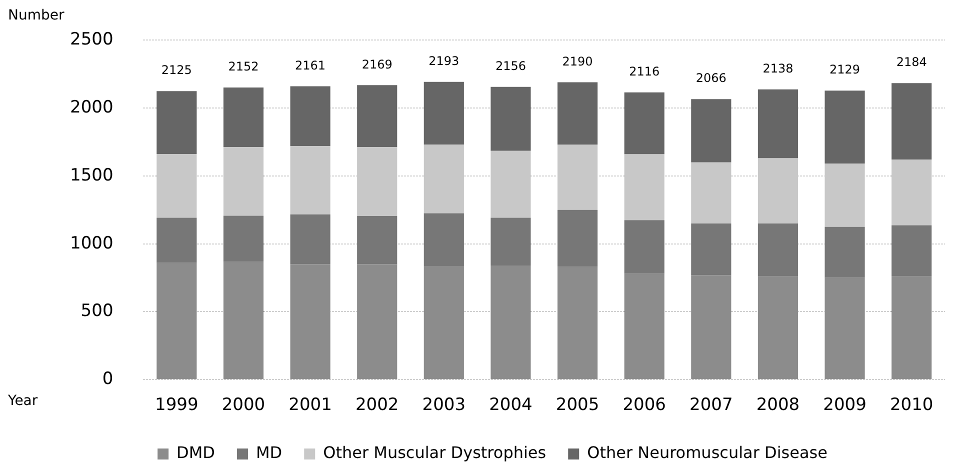 This screenshot has height=476, width=953. Describe the element at coordinates (911, 62) in the screenshot. I see `total-label: 2184` at that location.